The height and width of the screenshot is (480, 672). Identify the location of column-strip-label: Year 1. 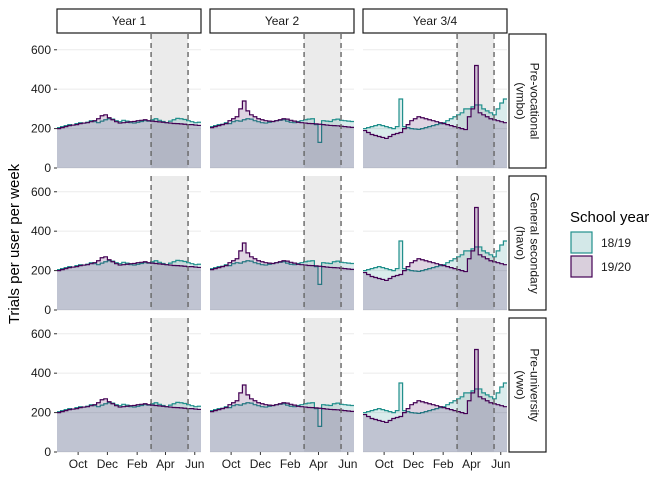
(129, 21).